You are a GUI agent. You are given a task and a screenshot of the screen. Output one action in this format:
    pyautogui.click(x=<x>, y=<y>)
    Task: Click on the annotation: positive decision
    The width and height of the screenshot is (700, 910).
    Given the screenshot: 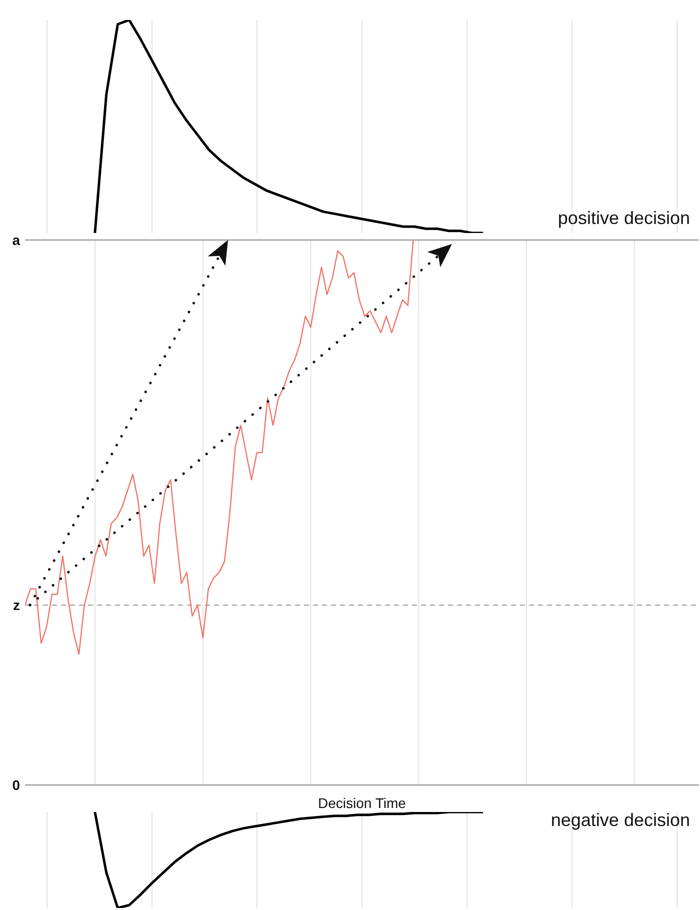 What is the action you would take?
    pyautogui.click(x=624, y=218)
    